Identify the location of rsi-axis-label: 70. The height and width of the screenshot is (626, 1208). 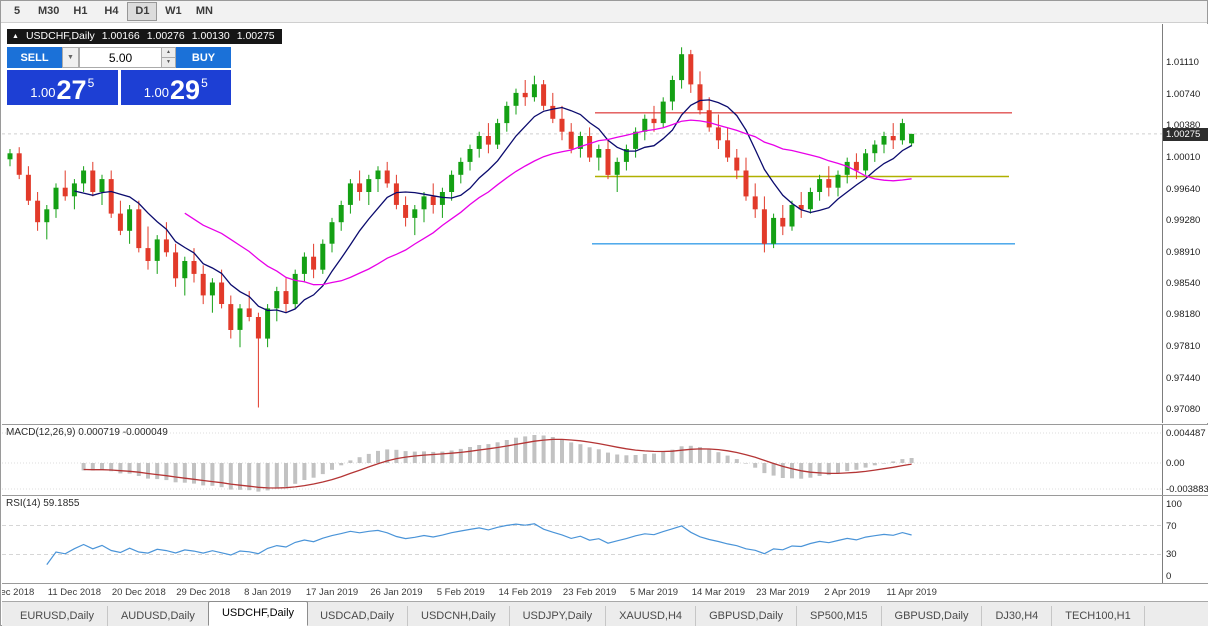
(1171, 526).